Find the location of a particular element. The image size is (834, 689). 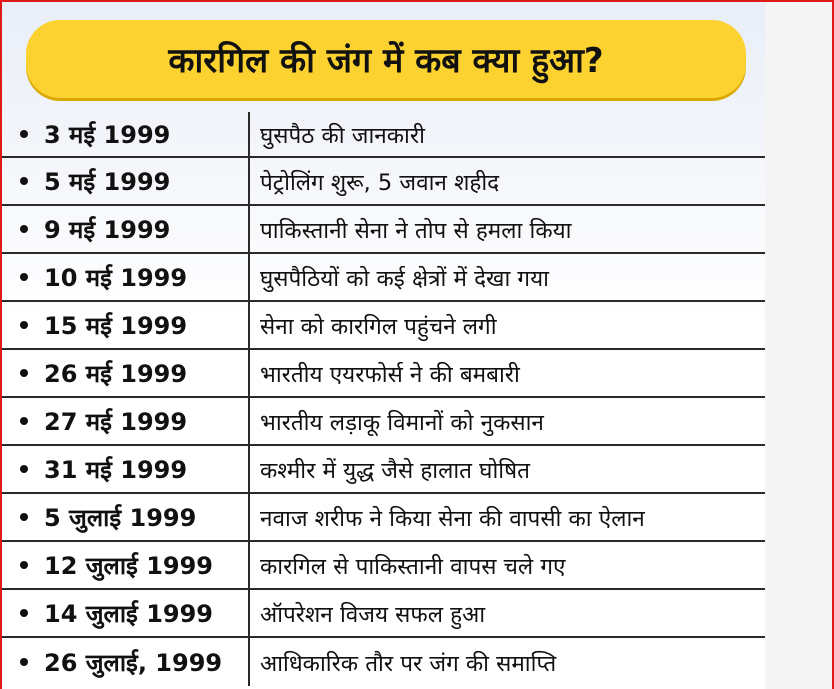

date-text: 5 मई 1999 is located at coordinates (107, 181).